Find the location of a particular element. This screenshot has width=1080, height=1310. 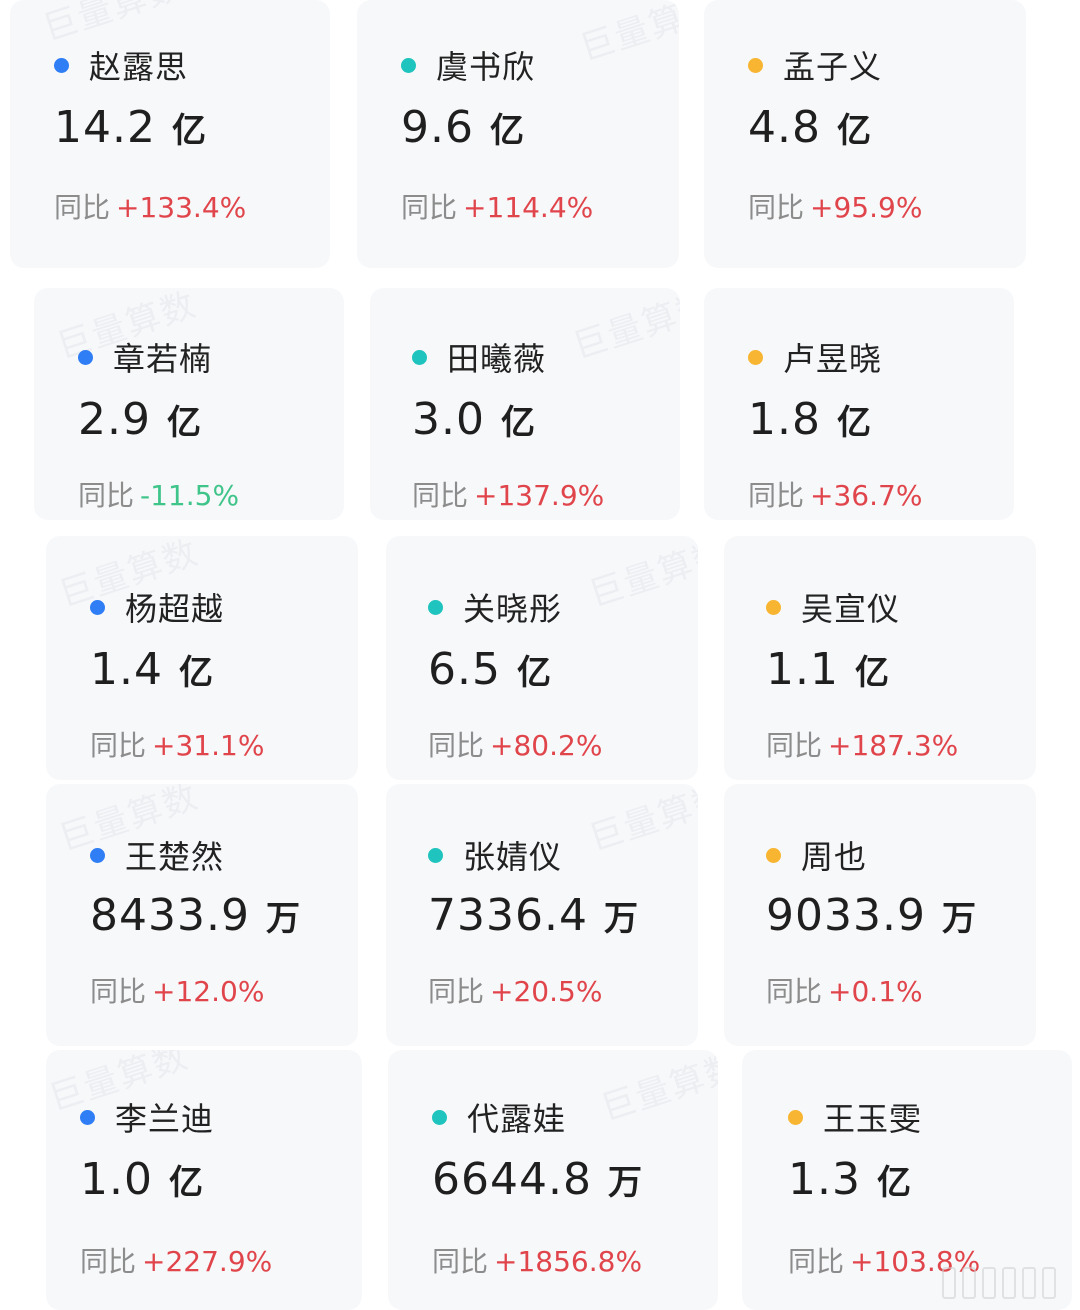

artist-card: 巨量算数 李兰迪 1.0 亿 同比 +227.9% is located at coordinates (204, 1180).